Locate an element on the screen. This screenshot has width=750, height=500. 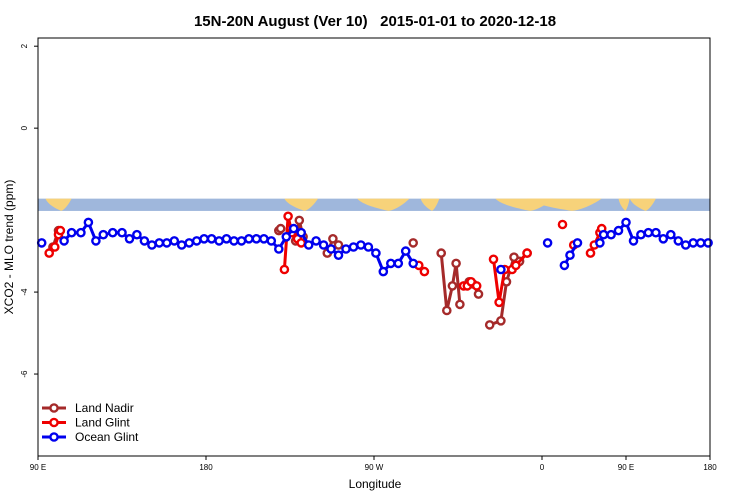
y-tick-label: 2 is located at coordinates (24, 45).